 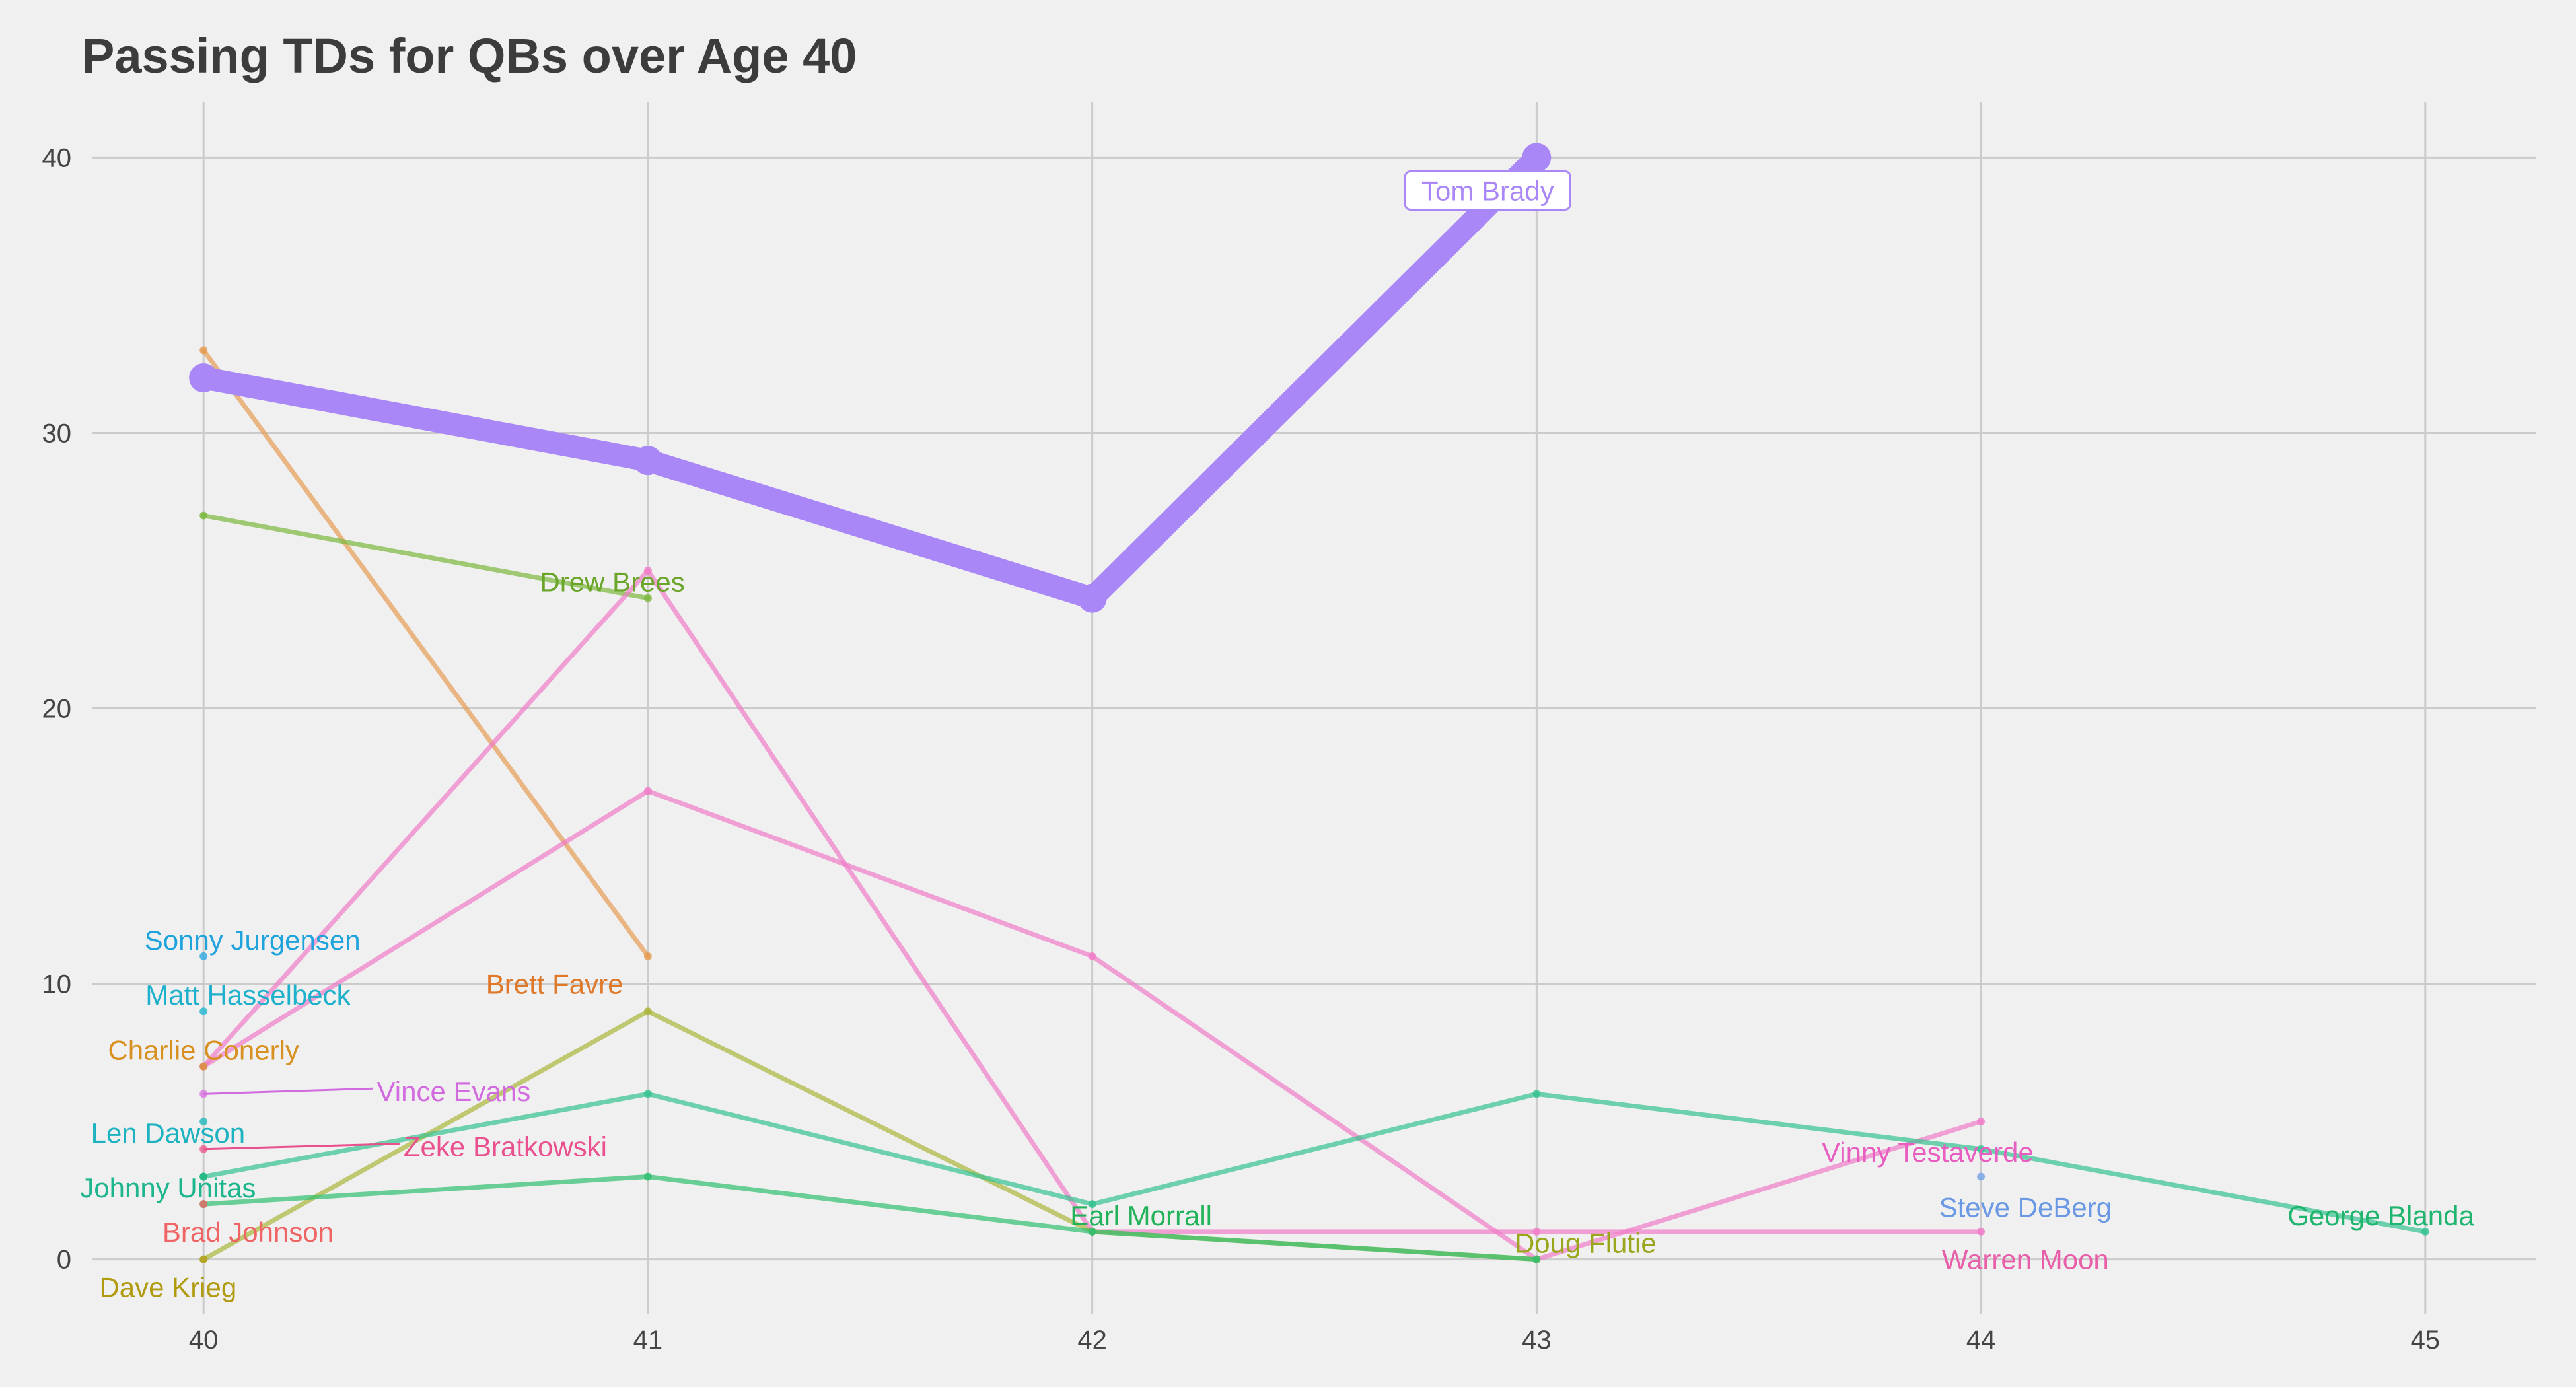 What do you see at coordinates (1092, 1340) in the screenshot?
I see `x-tick-label: 42` at bounding box center [1092, 1340].